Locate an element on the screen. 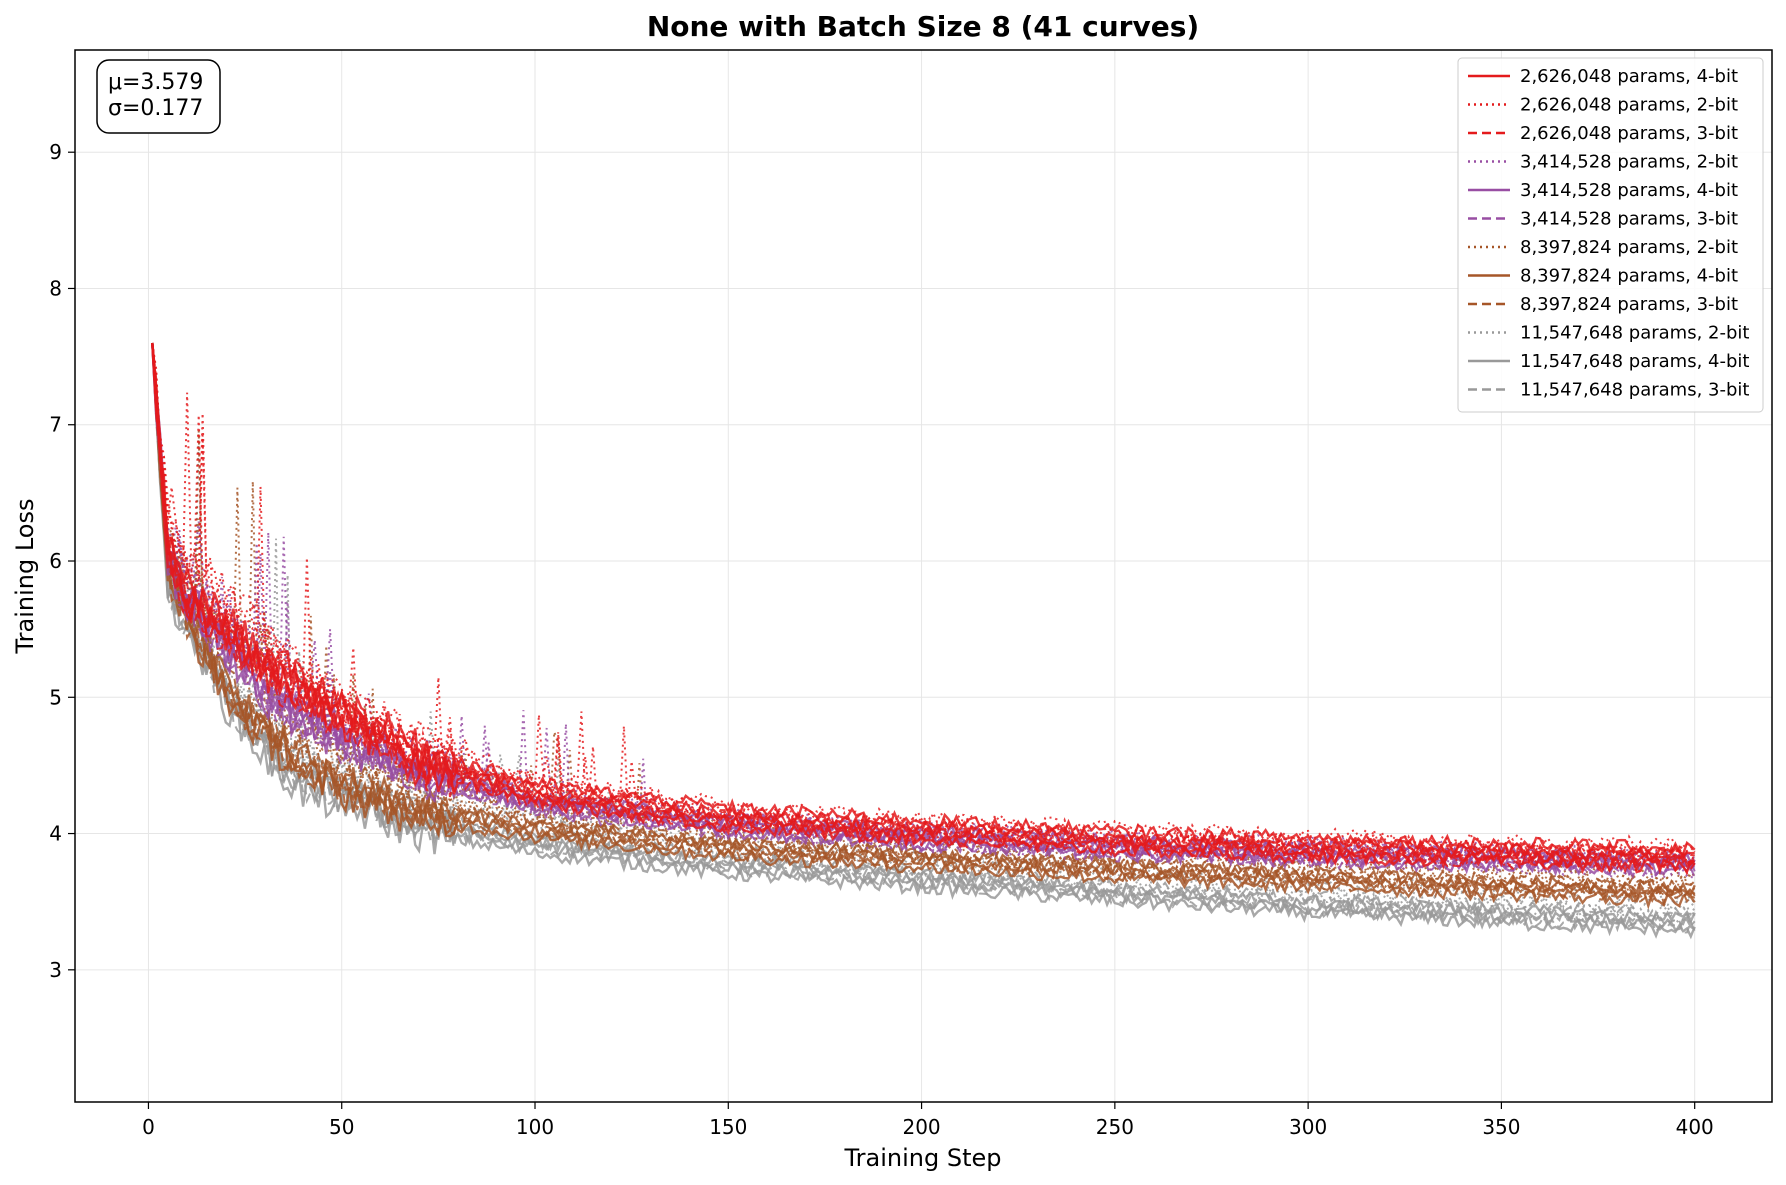 Image resolution: width=1786 pixels, height=1185 pixels. stats-mean: μ=3.579 is located at coordinates (155, 82).